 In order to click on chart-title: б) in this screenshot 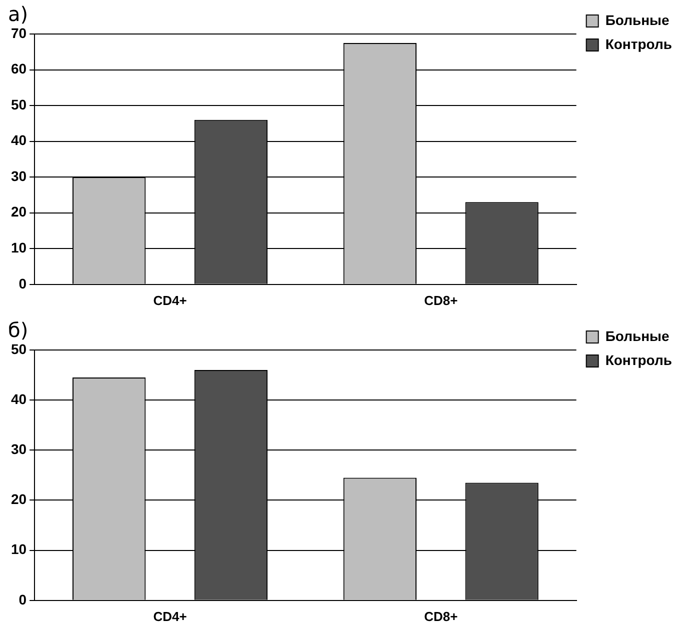, I will do `click(18, 330)`.